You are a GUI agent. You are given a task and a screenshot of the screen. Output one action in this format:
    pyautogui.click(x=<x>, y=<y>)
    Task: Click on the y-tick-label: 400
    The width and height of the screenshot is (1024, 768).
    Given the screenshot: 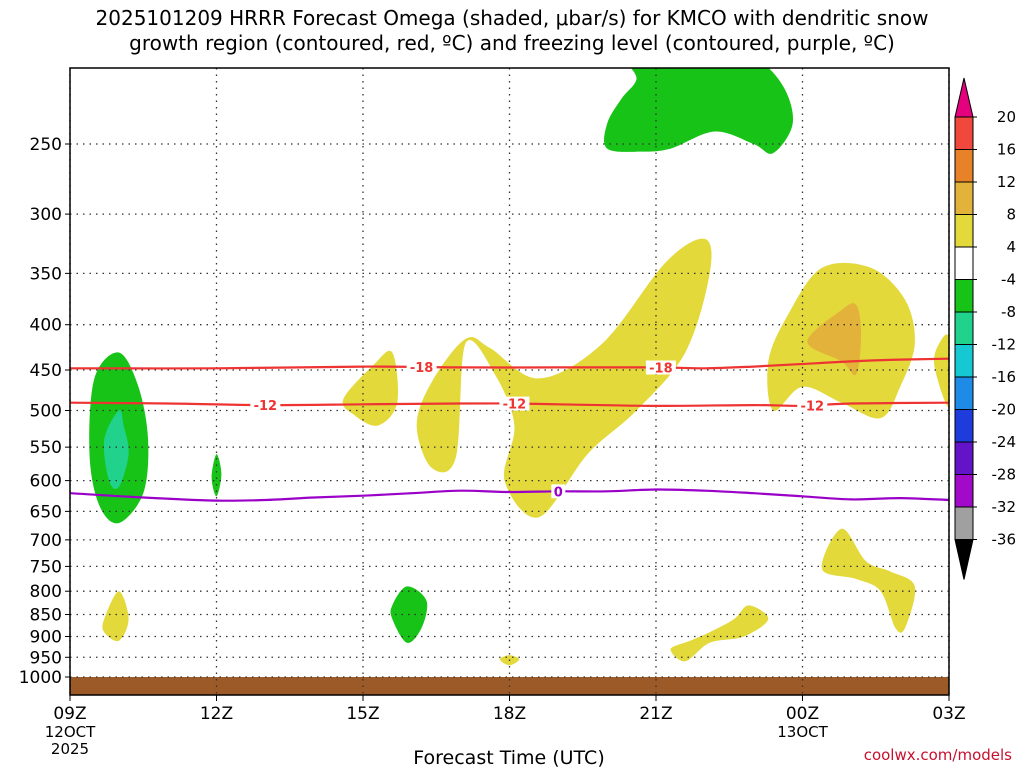 What is the action you would take?
    pyautogui.click(x=46, y=326)
    